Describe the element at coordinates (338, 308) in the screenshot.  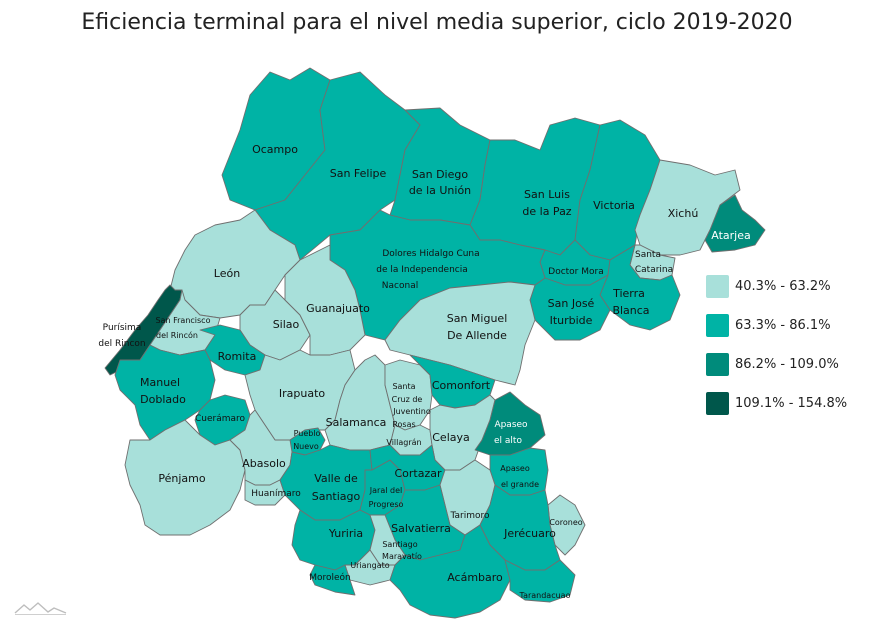
I see `label-guanajuato: Guanajuato` at that location.